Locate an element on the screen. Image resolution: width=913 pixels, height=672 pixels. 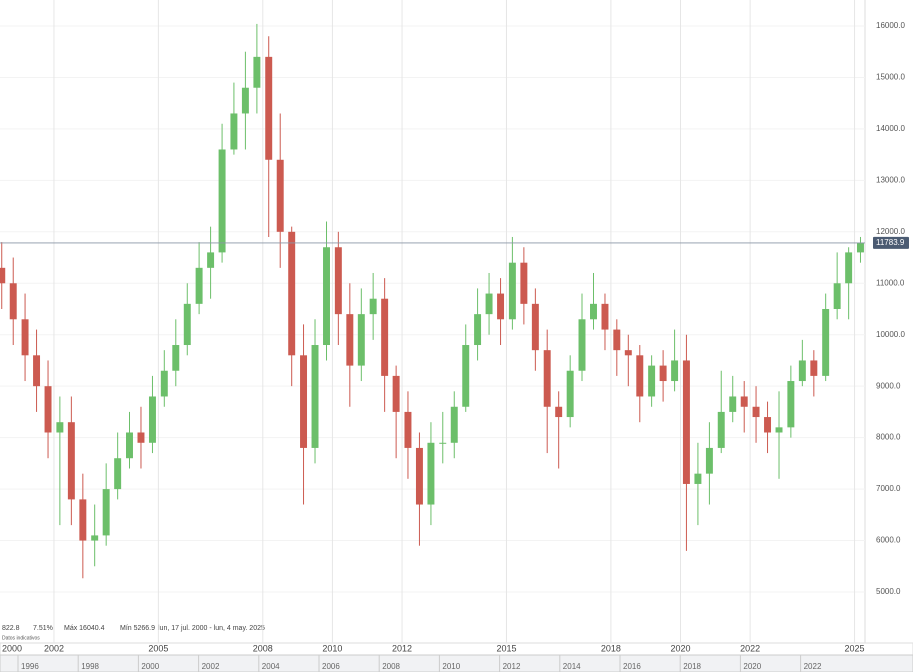
navigator-label: 2008 is located at coordinates (391, 666).